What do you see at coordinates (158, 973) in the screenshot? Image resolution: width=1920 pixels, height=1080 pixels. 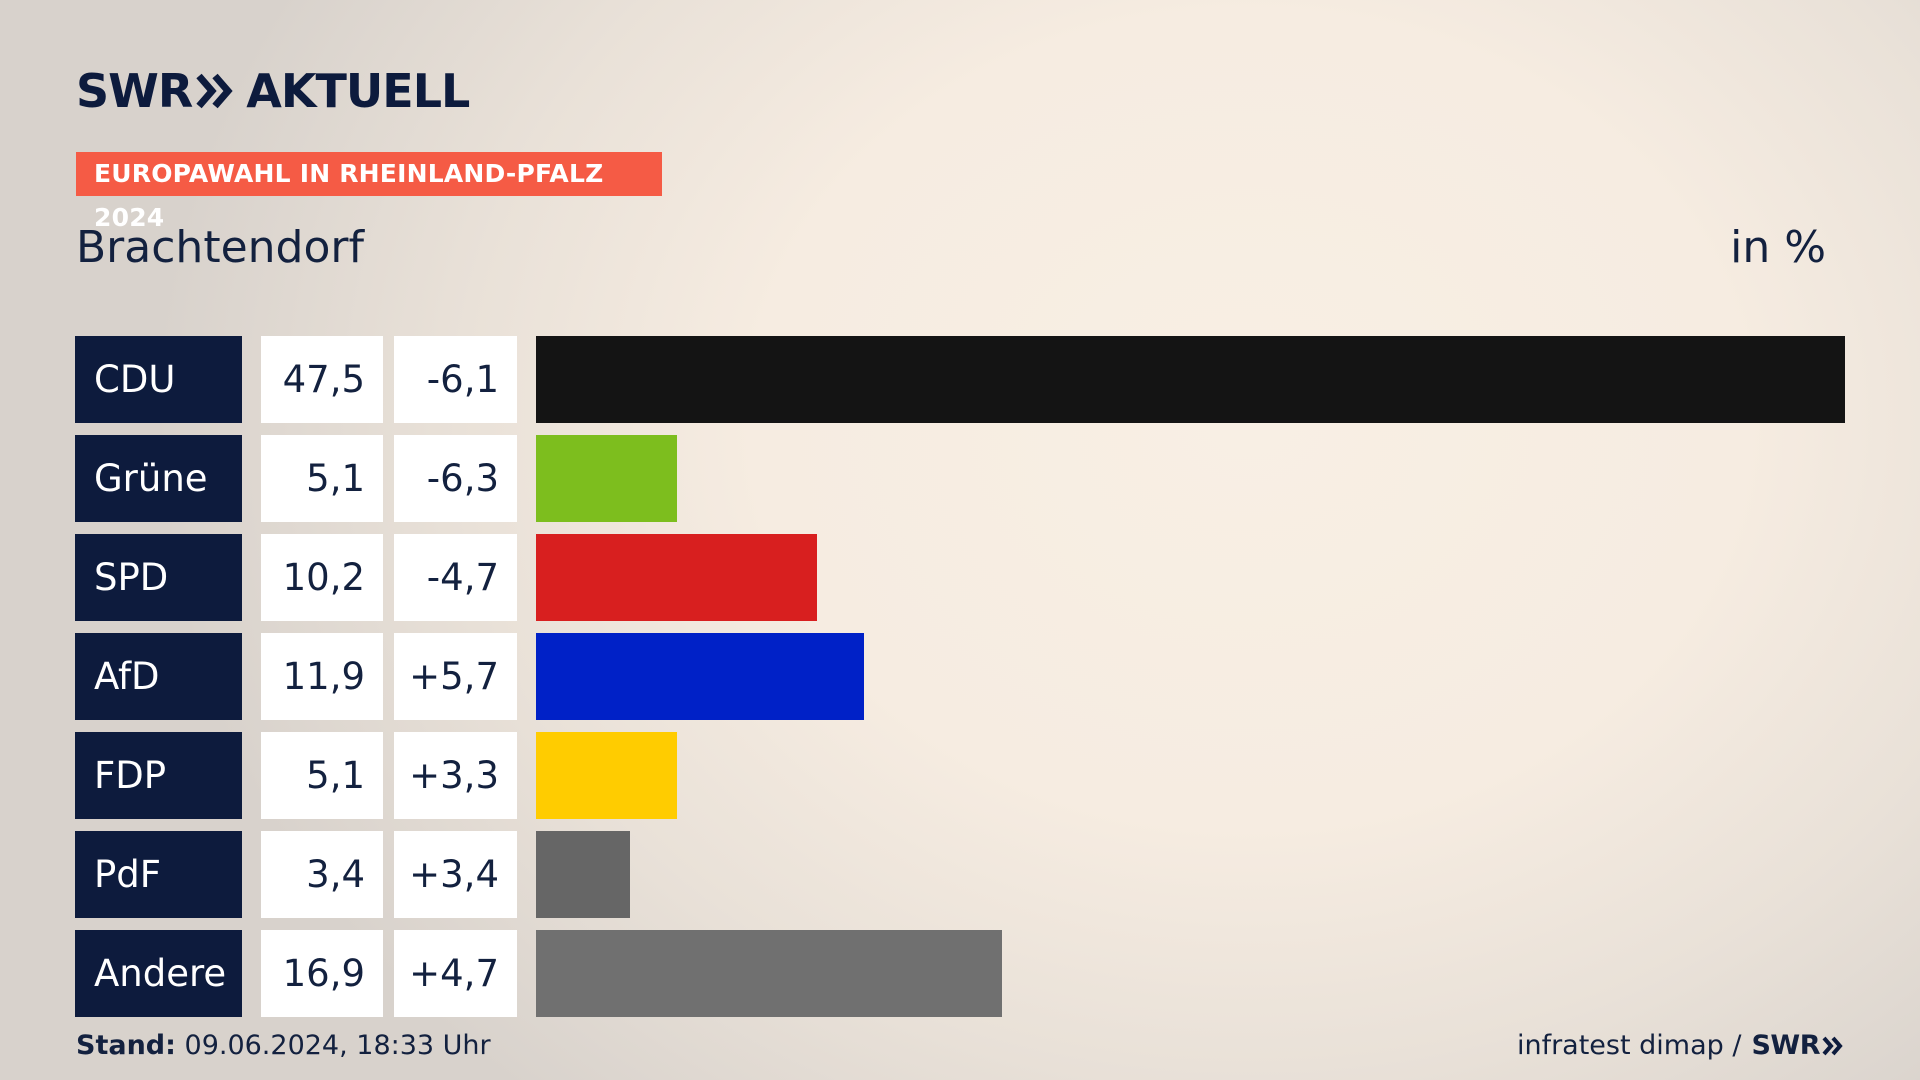 I see `party-label: Andere` at bounding box center [158, 973].